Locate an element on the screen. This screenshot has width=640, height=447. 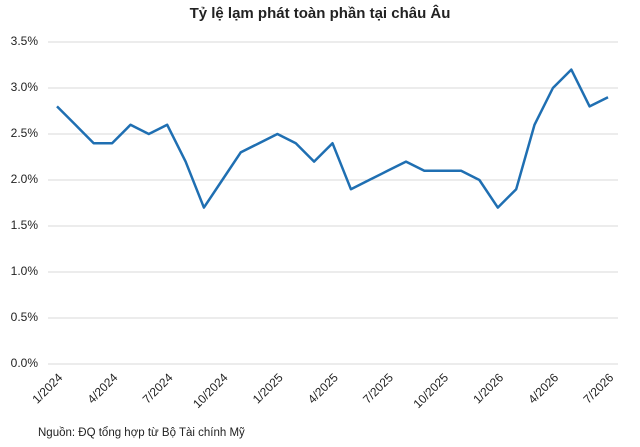
x-tick-label: 7/2026 is located at coordinates (599, 388).